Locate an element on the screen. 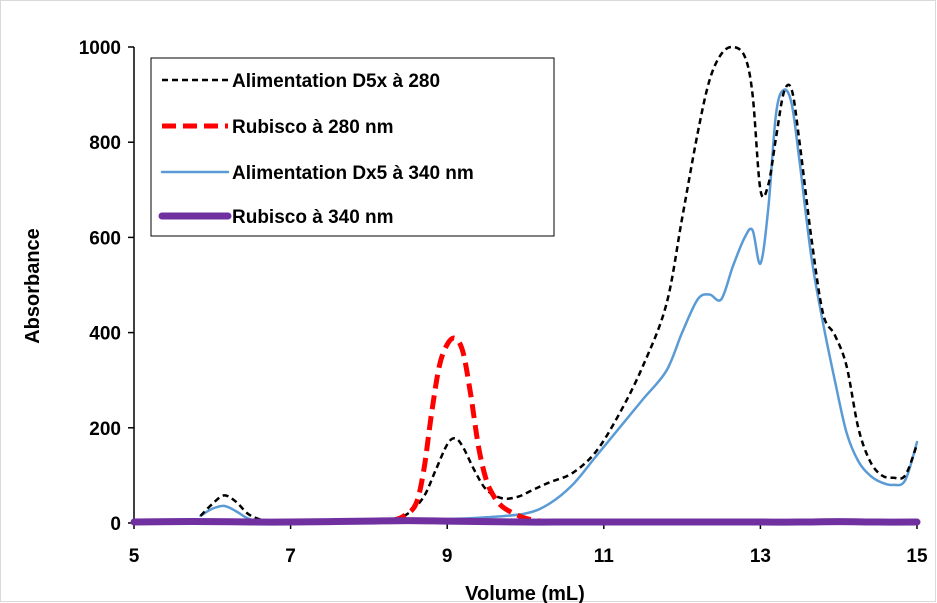 The height and width of the screenshot is (603, 937). x-axis-title: Volume (mL) is located at coordinates (525, 593).